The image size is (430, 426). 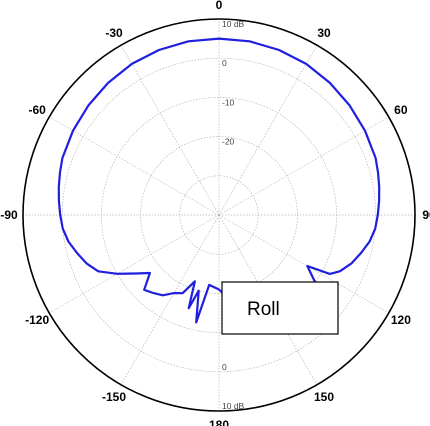 What do you see at coordinates (426, 215) in the screenshot?
I see `angle-label-3: 90` at bounding box center [426, 215].